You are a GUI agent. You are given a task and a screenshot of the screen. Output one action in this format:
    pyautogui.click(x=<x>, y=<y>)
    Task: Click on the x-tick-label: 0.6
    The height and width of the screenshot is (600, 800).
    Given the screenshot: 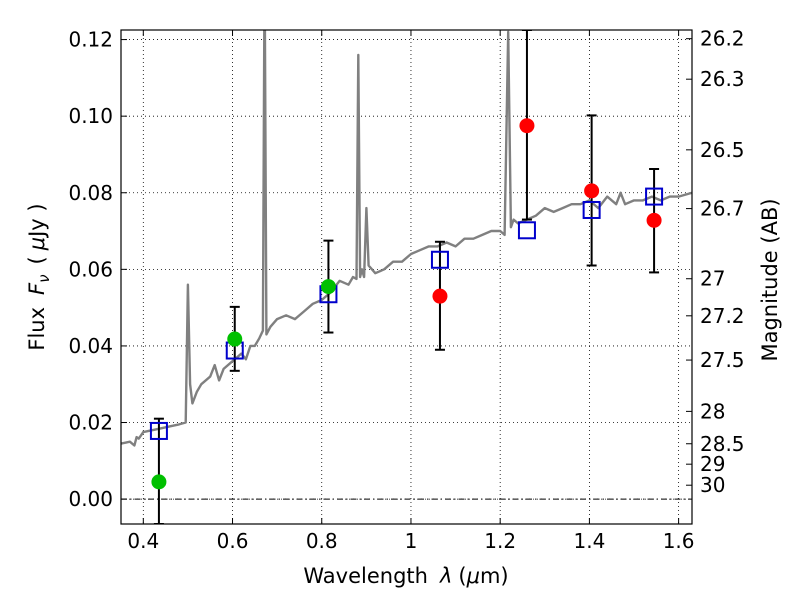 What is the action you would take?
    pyautogui.click(x=233, y=541)
    